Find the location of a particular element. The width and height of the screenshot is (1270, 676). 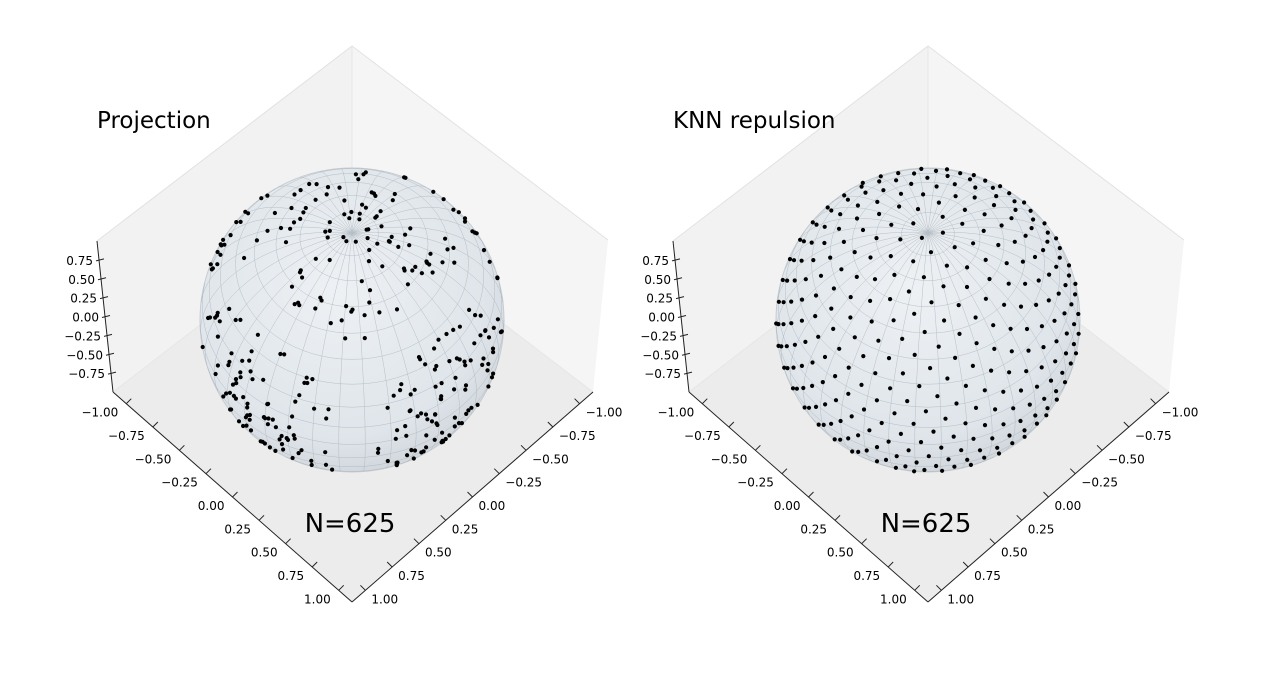

y-tick-label: 0.25 is located at coordinates (1041, 529).